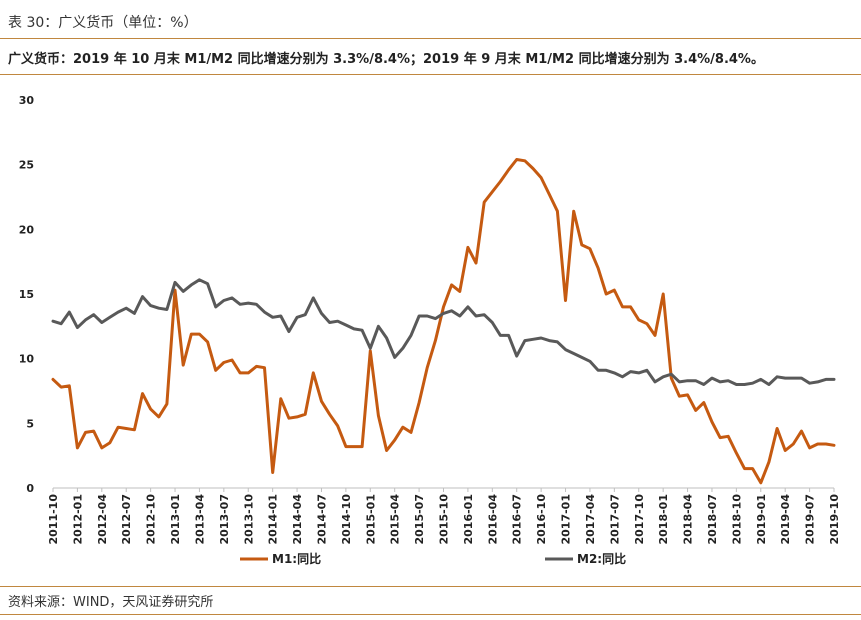 Image resolution: width=861 pixels, height=620 pixels. What do you see at coordinates (688, 519) in the screenshot?
I see `x-tick-label: 2018-04` at bounding box center [688, 519].